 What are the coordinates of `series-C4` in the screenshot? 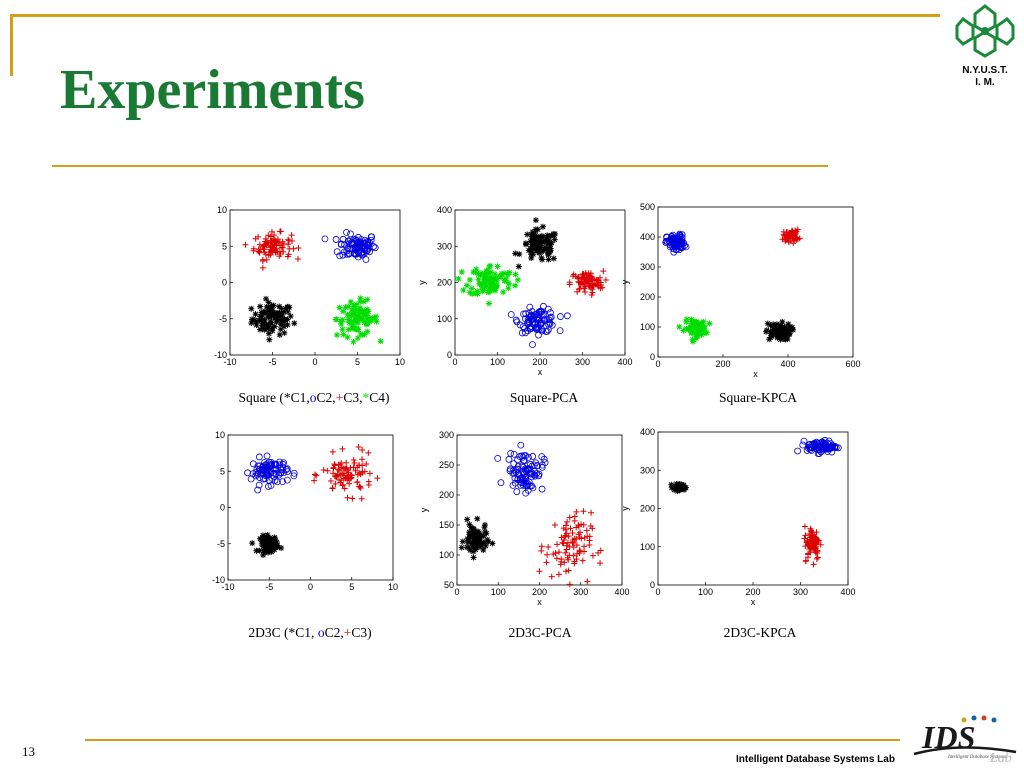 It's located at (488, 284).